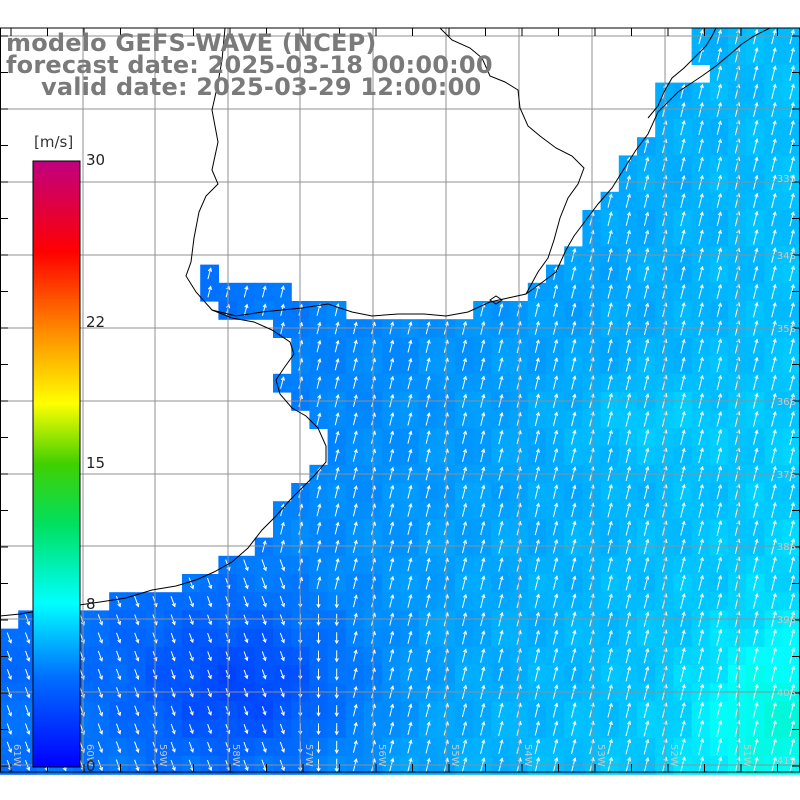 Image resolution: width=800 pixels, height=800 pixels. Describe the element at coordinates (682, 73) in the screenshot. I see `coastline-lagoon` at that location.